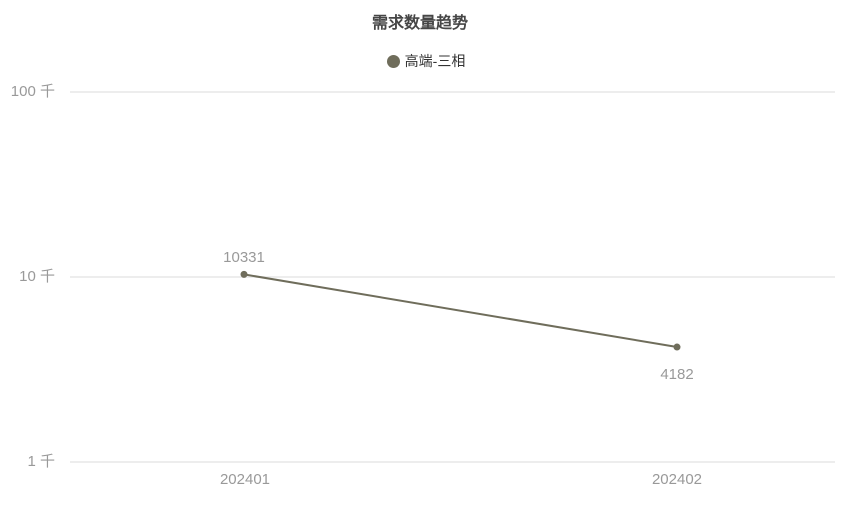 This screenshot has width=859, height=513. Describe the element at coordinates (393, 61) in the screenshot. I see `legend-circle-icon` at that location.